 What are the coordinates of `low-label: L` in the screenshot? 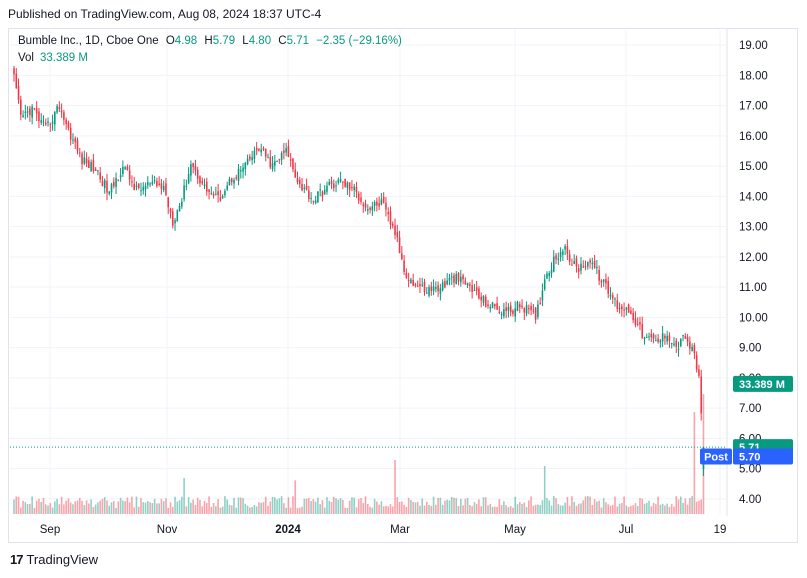 It's located at (245, 41).